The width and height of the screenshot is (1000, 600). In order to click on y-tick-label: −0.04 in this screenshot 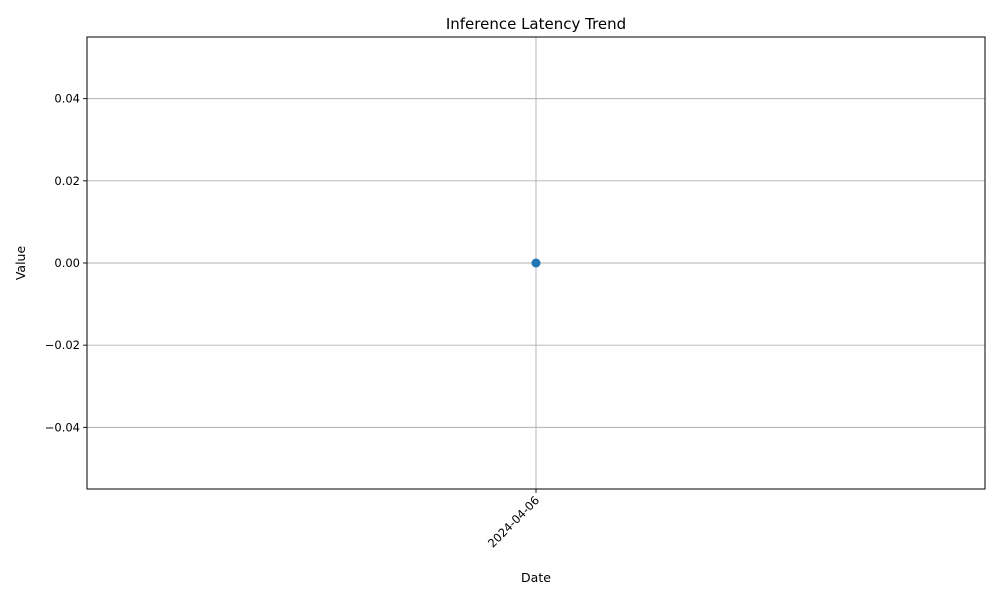, I will do `click(62, 427)`.